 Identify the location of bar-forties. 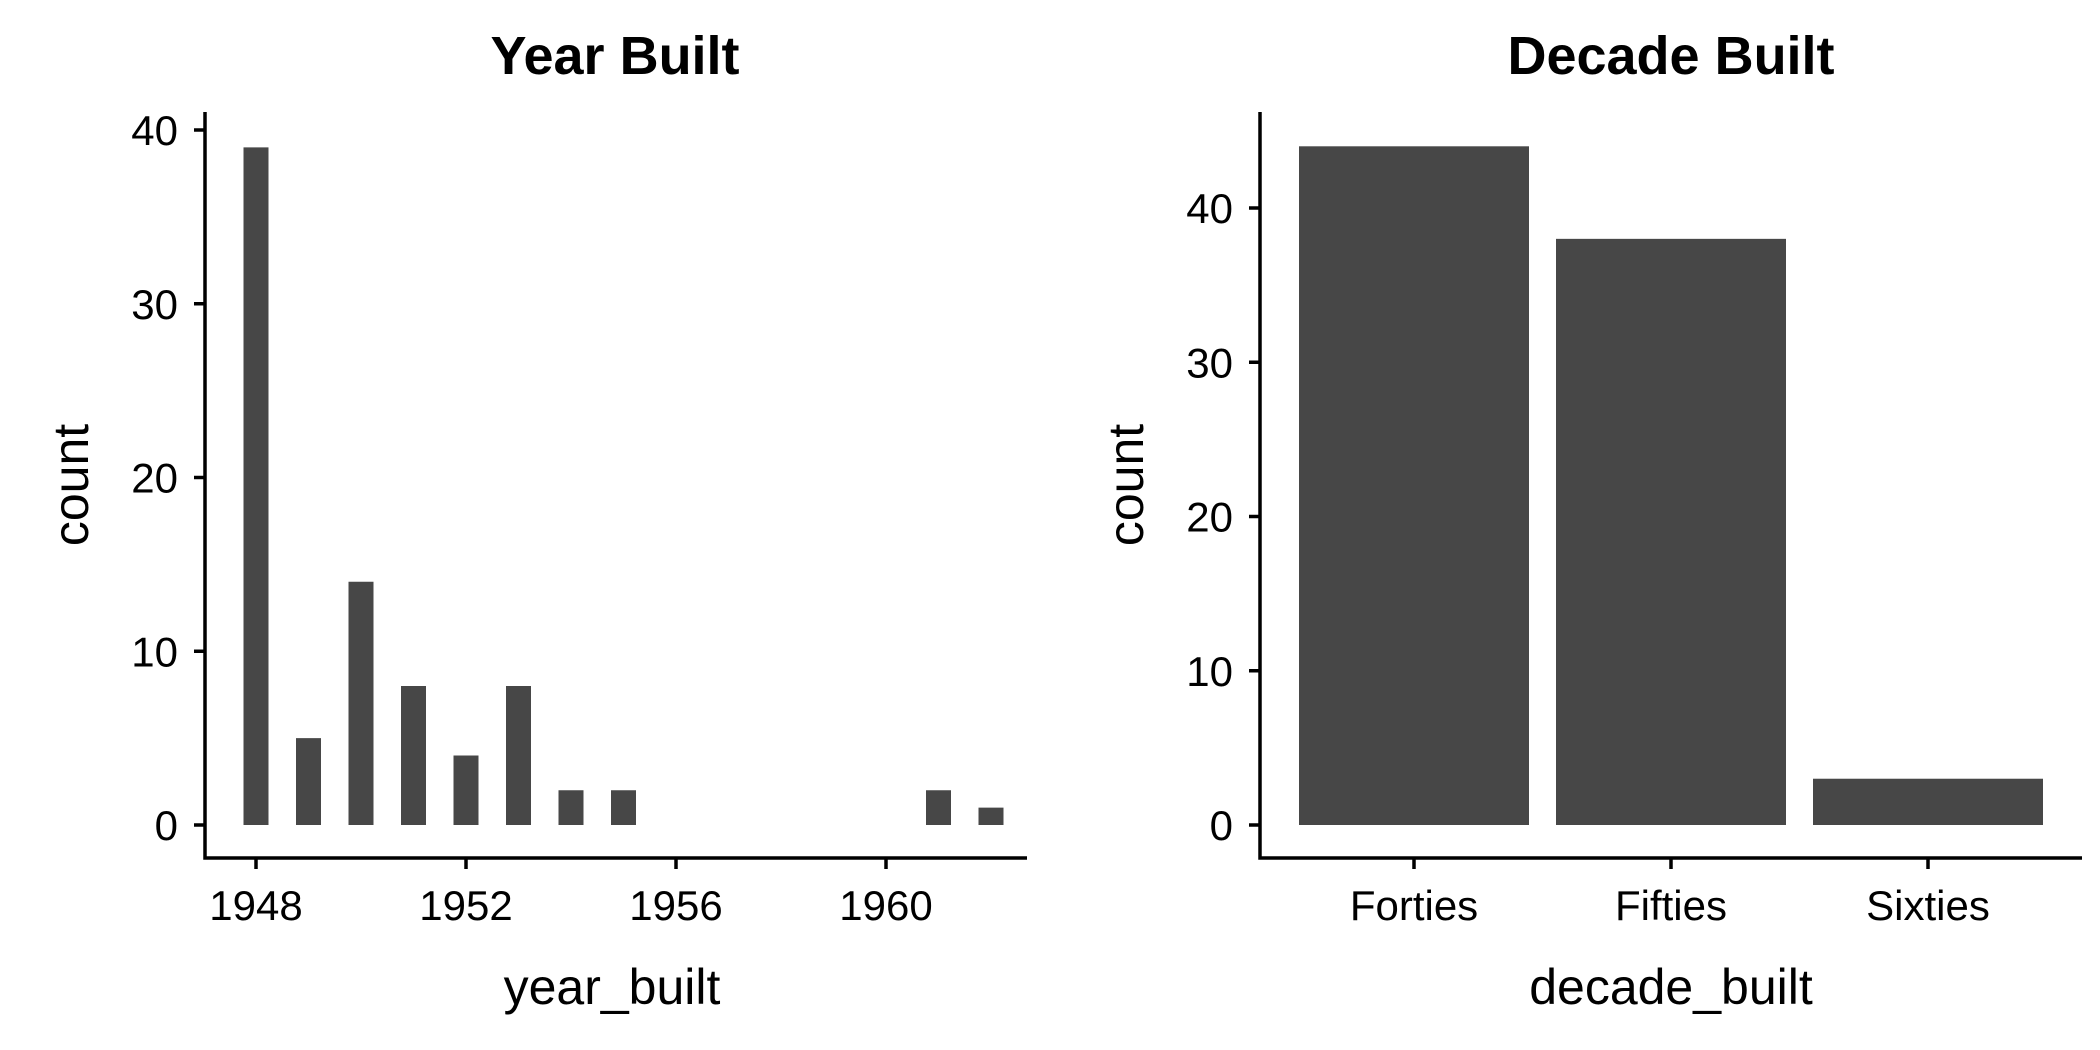
(1414, 486).